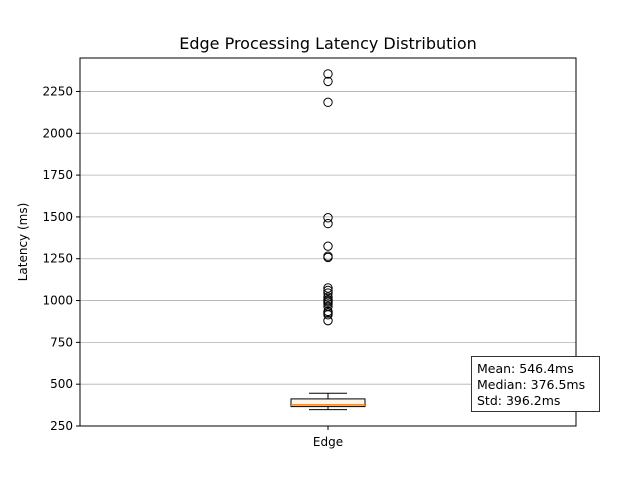  Describe the element at coordinates (61, 384) in the screenshot. I see `y-tick-label-500: 500` at that location.